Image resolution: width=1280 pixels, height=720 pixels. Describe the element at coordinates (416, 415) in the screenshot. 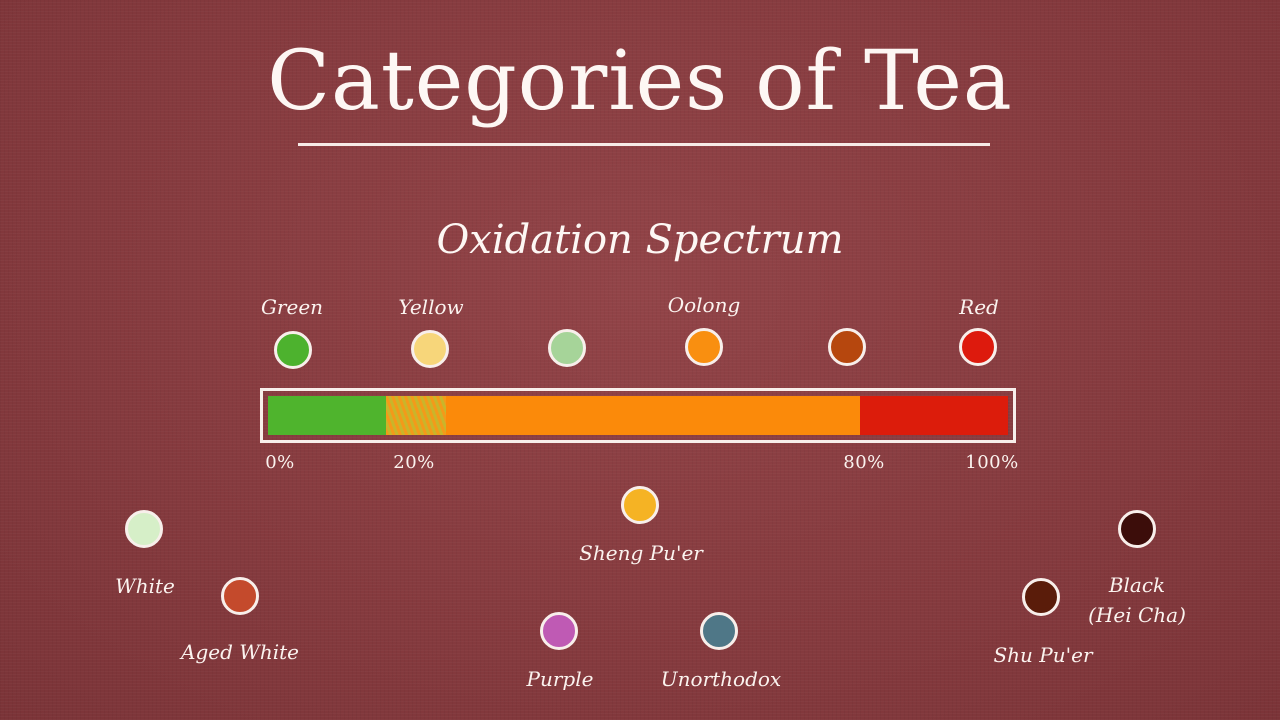

I see `bar-segment-transition` at that location.